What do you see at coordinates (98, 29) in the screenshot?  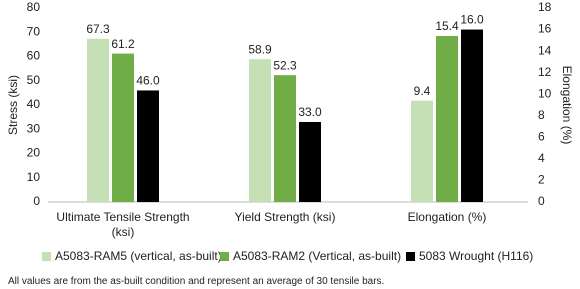 I see `value-label: 67.3` at bounding box center [98, 29].